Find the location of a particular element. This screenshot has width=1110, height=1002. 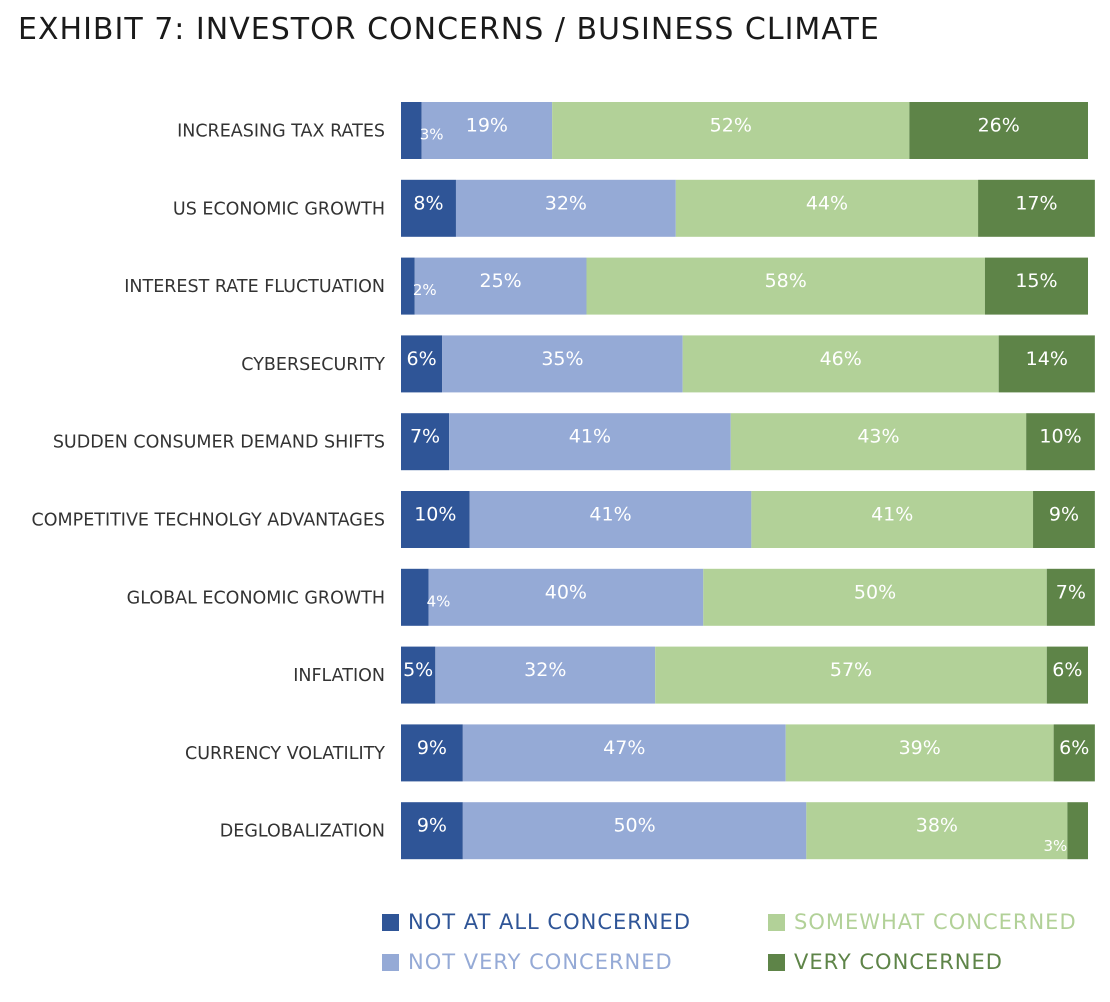

legend-item-very: VERY CONCERNED is located at coordinates (885, 962).